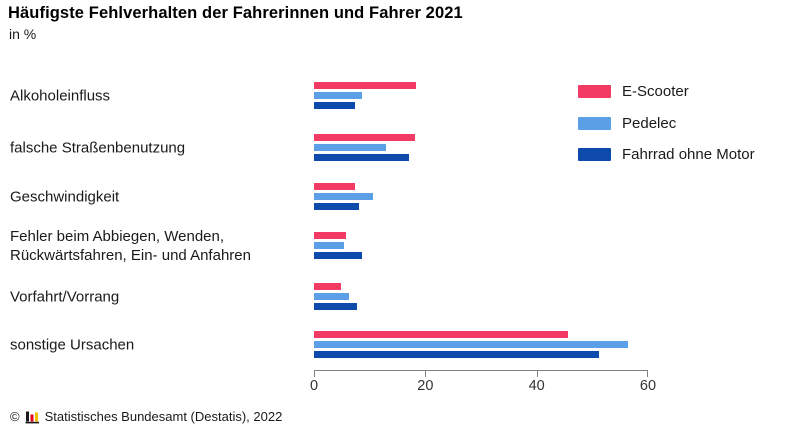 The height and width of the screenshot is (437, 796). What do you see at coordinates (32, 417) in the screenshot?
I see `destatis-logo-icon` at bounding box center [32, 417].